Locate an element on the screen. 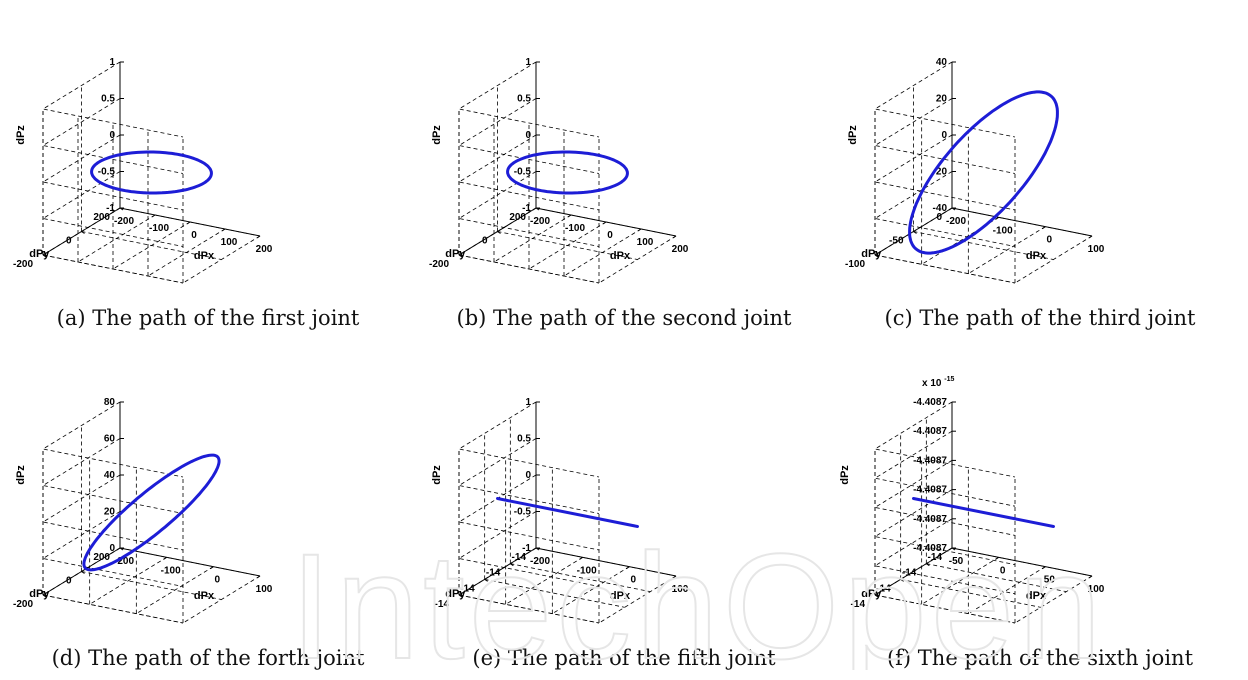  y-tick-label: -100 is located at coordinates (855, 264).